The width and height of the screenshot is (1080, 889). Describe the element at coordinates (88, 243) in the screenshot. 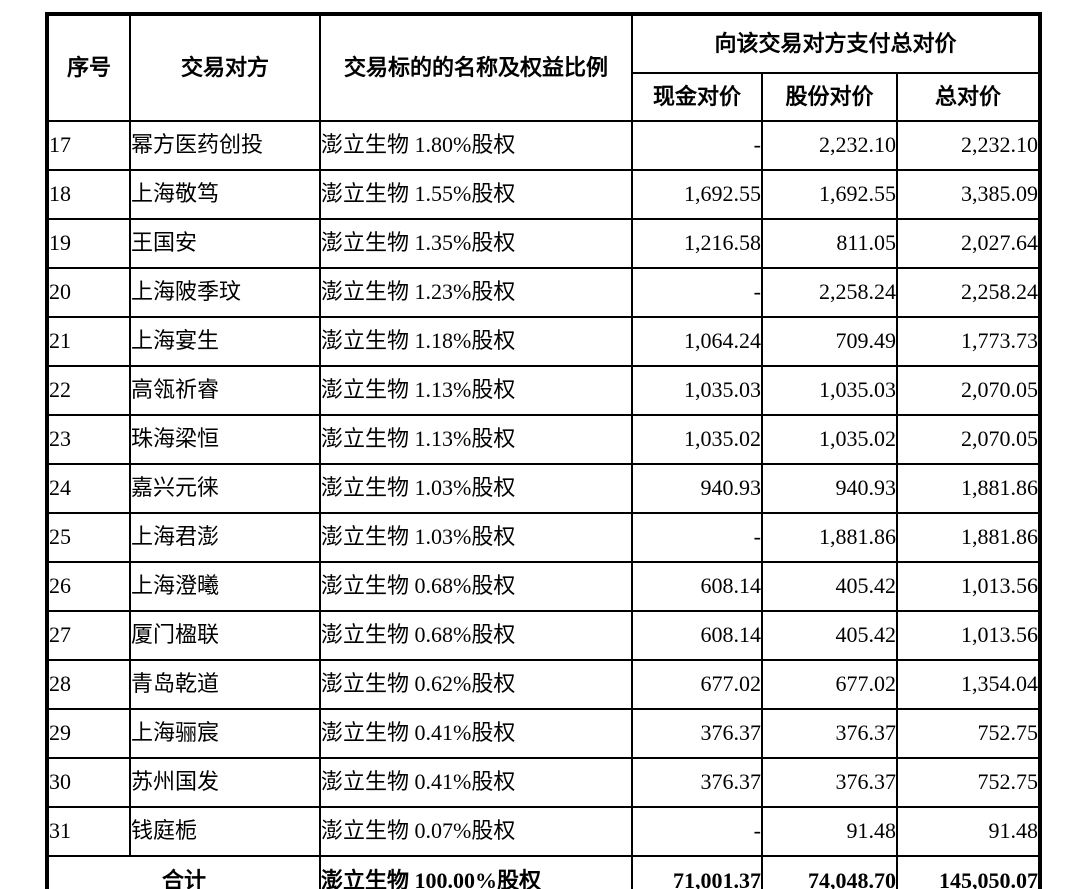

I see `seq-cell: 19` at that location.